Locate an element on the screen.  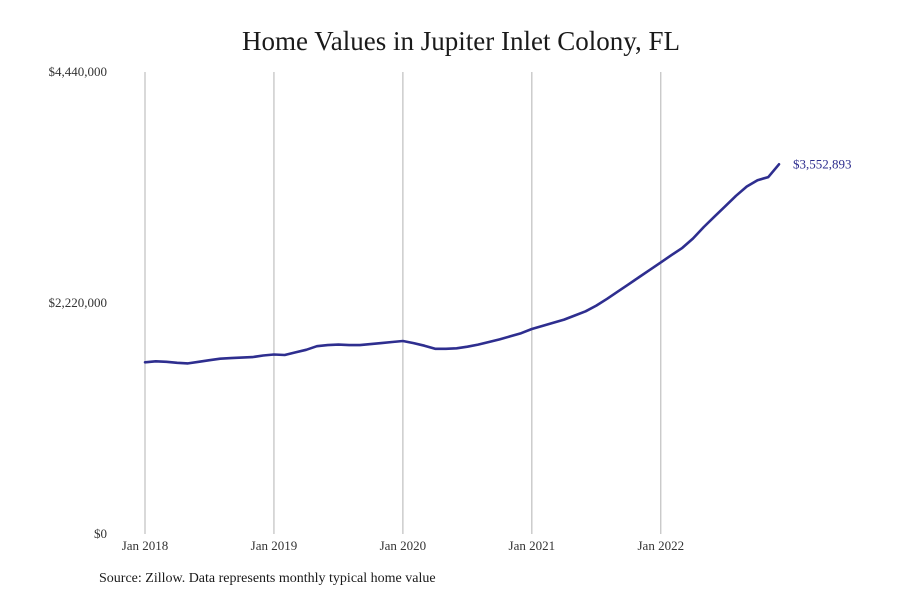
data-labels: $3,552,893 is located at coordinates (822, 163).